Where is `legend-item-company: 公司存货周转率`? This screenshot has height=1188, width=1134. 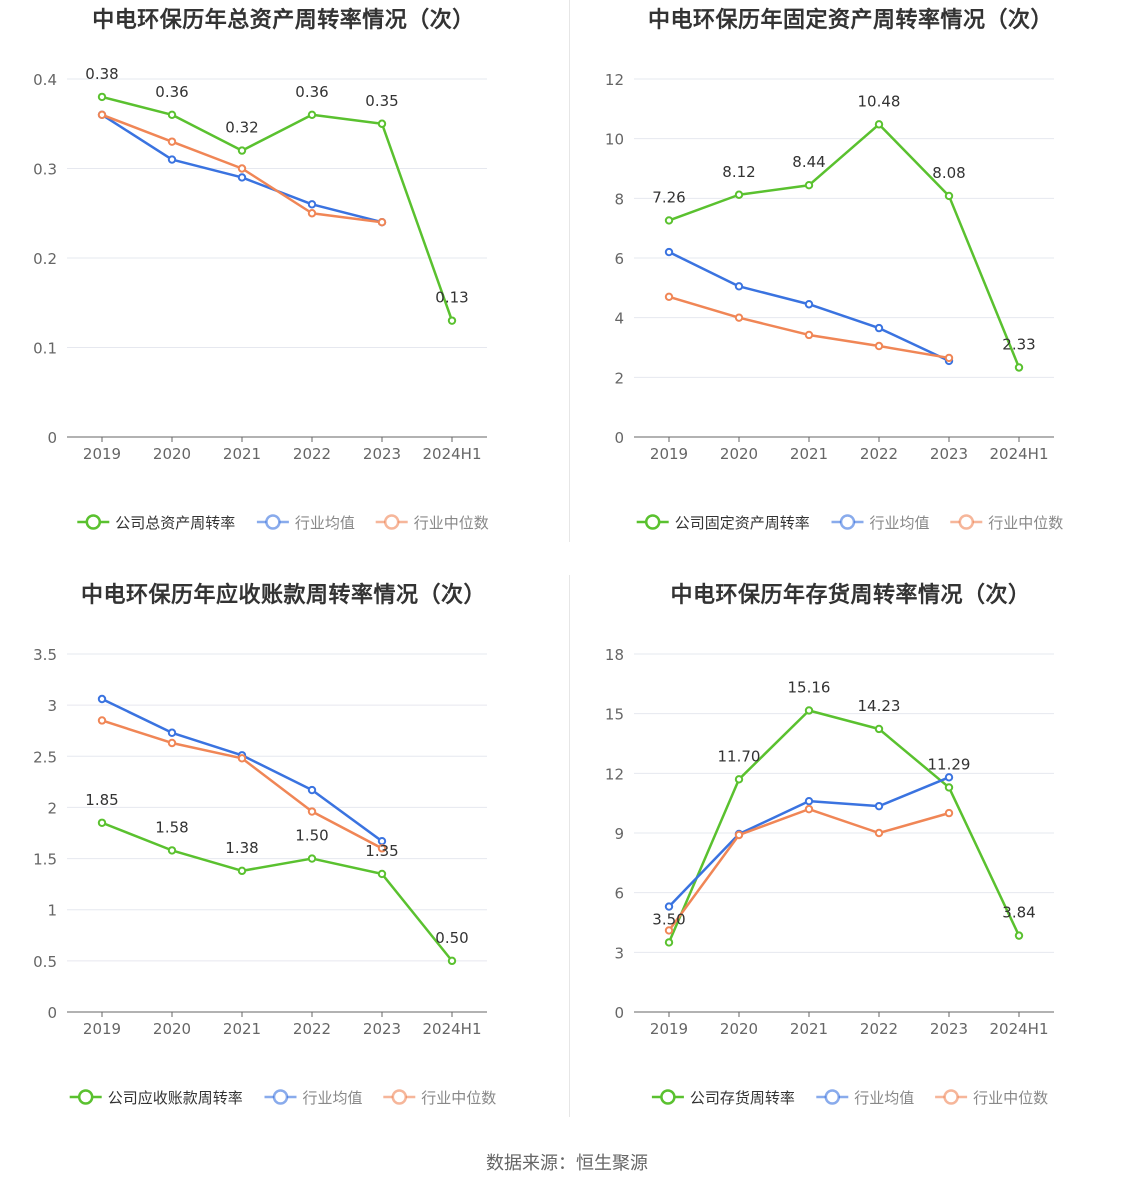
legend-item-company: 公司存货周转率 is located at coordinates (723, 1098).